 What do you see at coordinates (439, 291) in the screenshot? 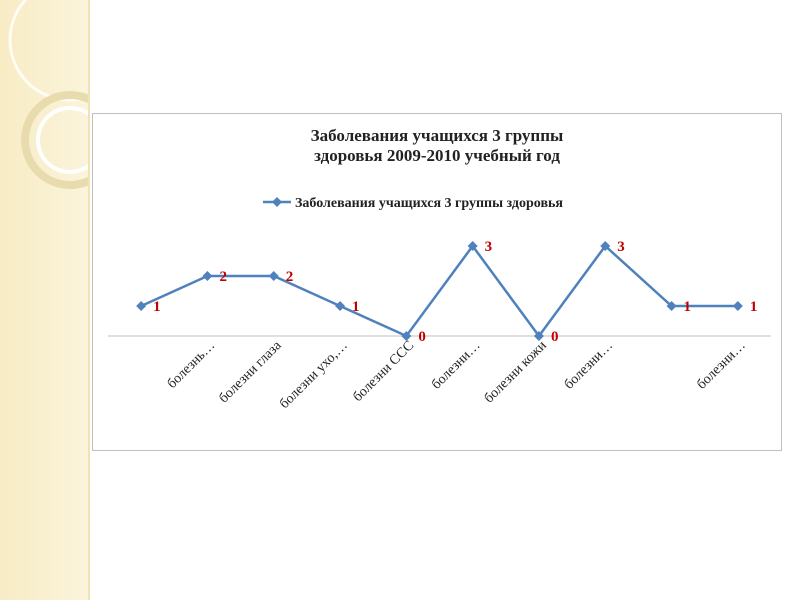
I see `series-line` at bounding box center [439, 291].